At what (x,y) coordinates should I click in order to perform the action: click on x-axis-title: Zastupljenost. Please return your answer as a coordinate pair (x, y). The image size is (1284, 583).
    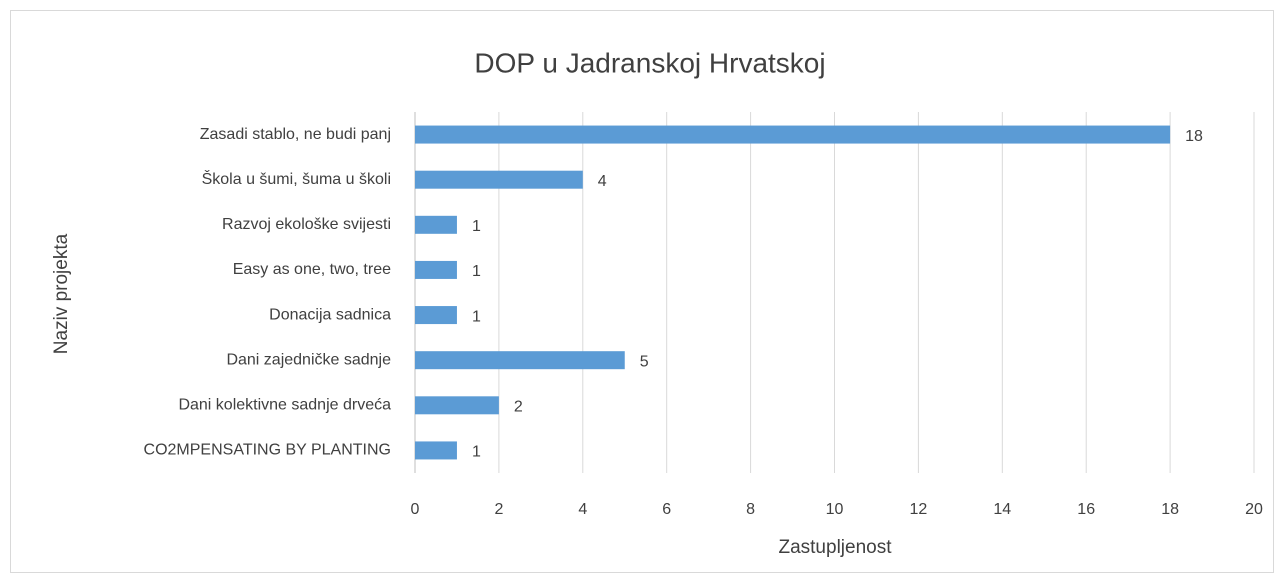
    Looking at the image, I should click on (835, 547).